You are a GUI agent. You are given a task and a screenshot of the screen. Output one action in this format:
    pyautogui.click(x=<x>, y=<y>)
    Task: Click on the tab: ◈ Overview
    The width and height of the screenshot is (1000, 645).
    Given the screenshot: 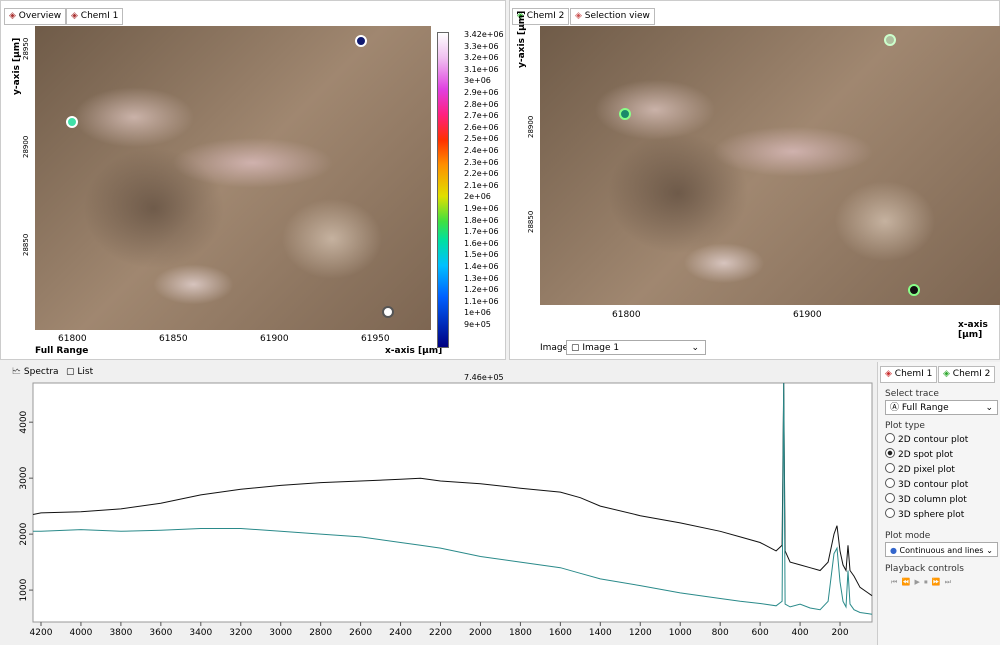 What is the action you would take?
    pyautogui.click(x=35, y=16)
    